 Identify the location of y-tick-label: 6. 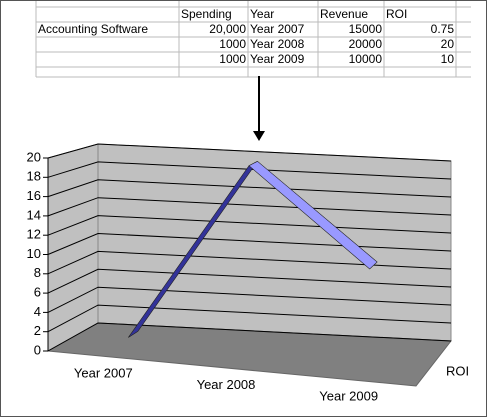
(37, 292).